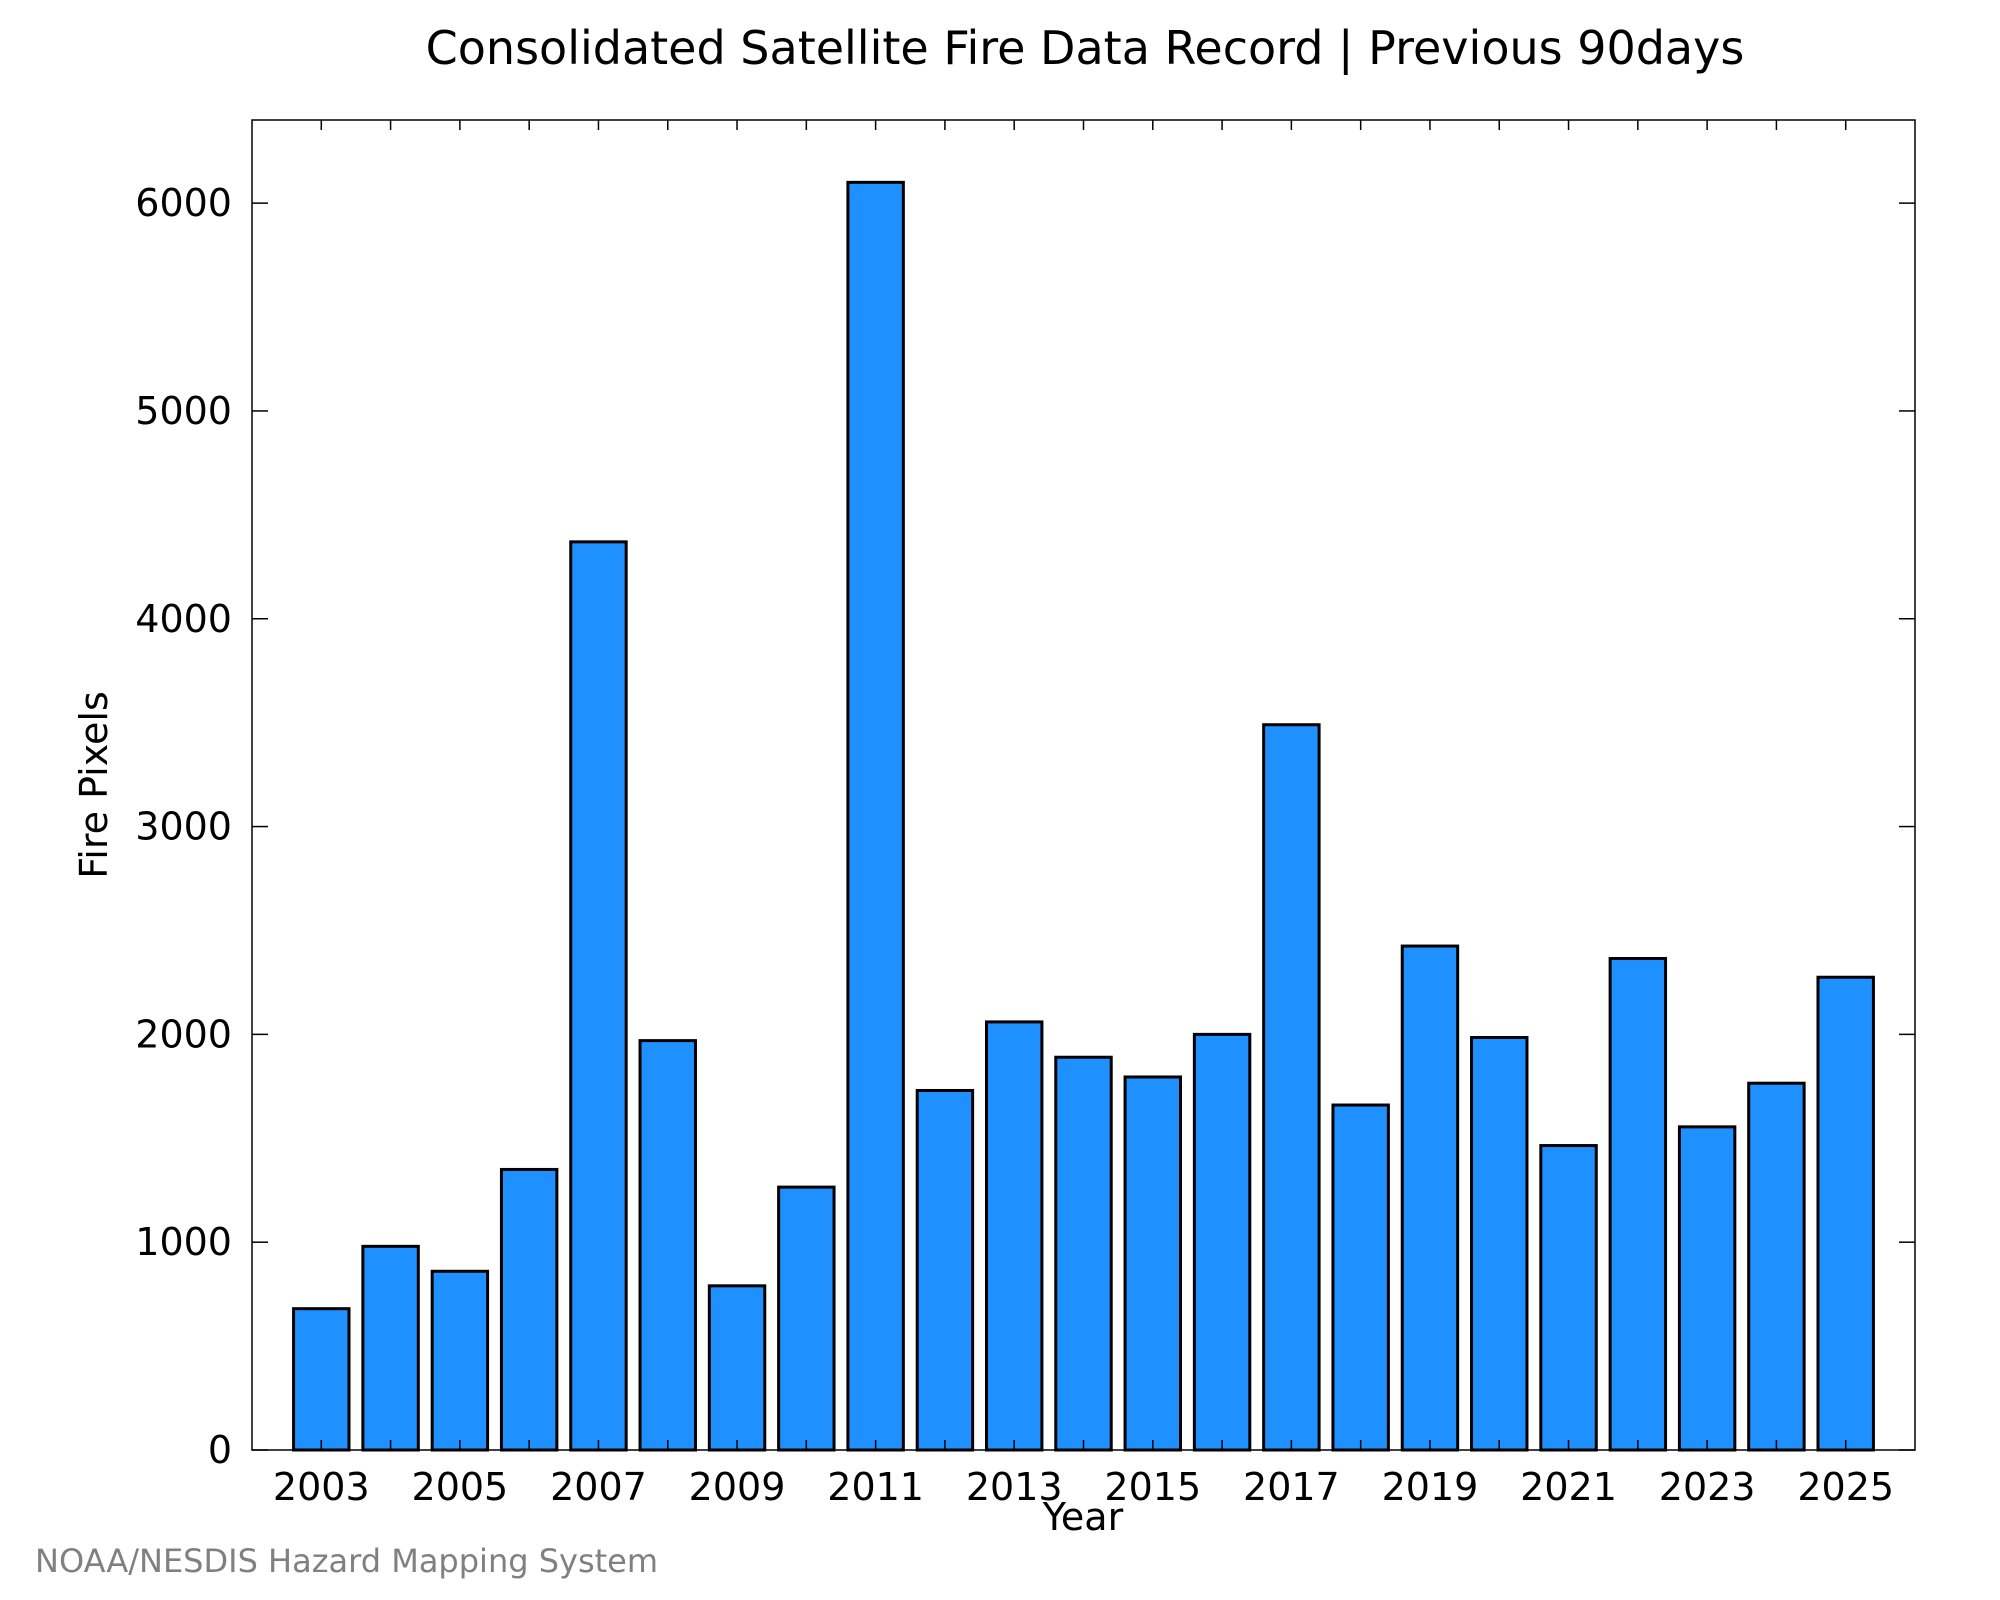 This screenshot has width=2000, height=1600. Describe the element at coordinates (1222, 1242) in the screenshot. I see `bar-2016` at that location.